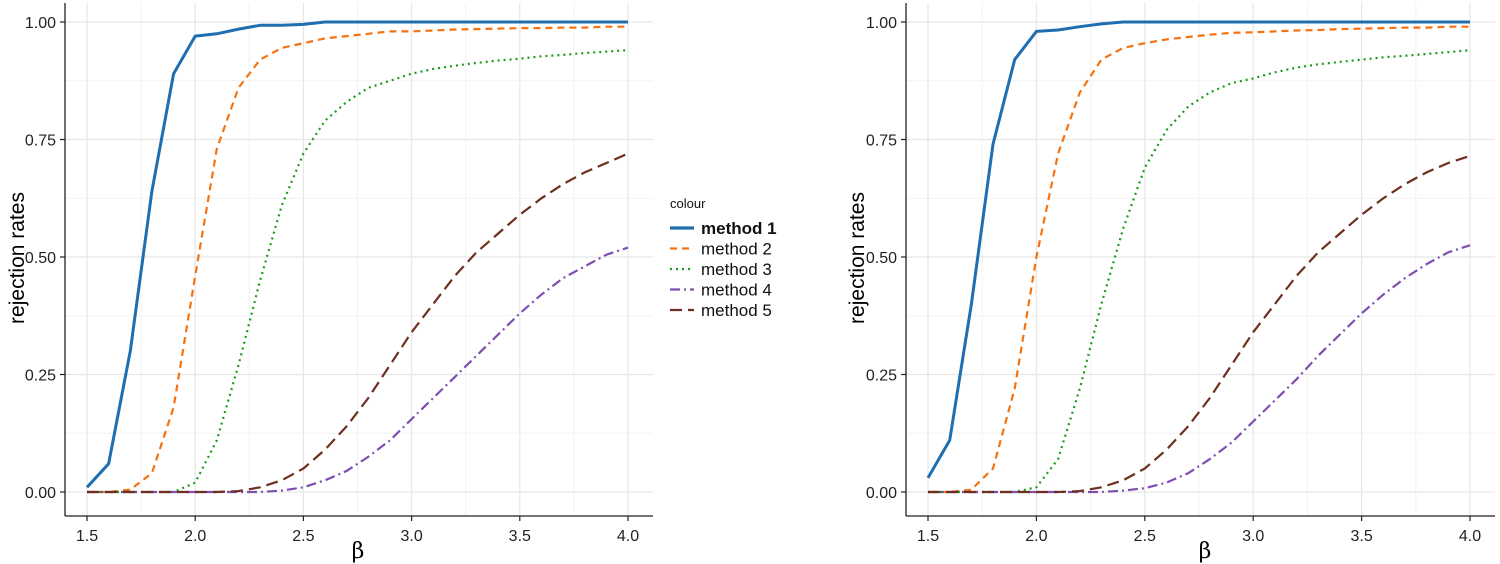 The height and width of the screenshot is (564, 1500). Describe the element at coordinates (881, 141) in the screenshot. I see `right-y-tick-label: 0.75` at that location.